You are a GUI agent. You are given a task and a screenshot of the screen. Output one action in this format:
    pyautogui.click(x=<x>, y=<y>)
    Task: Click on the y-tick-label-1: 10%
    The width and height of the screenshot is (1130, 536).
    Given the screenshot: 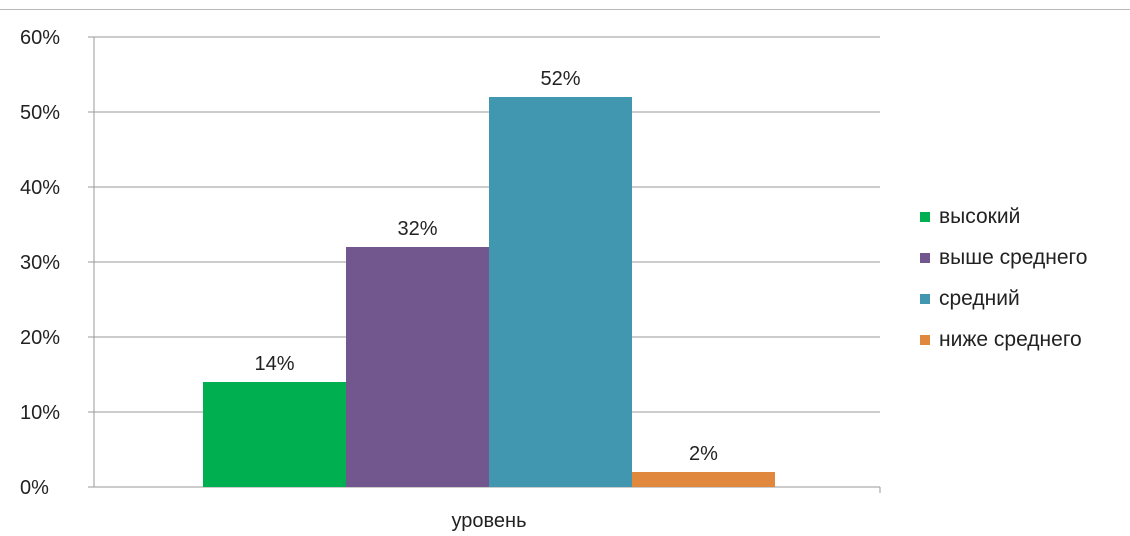 What is the action you would take?
    pyautogui.click(x=40, y=413)
    